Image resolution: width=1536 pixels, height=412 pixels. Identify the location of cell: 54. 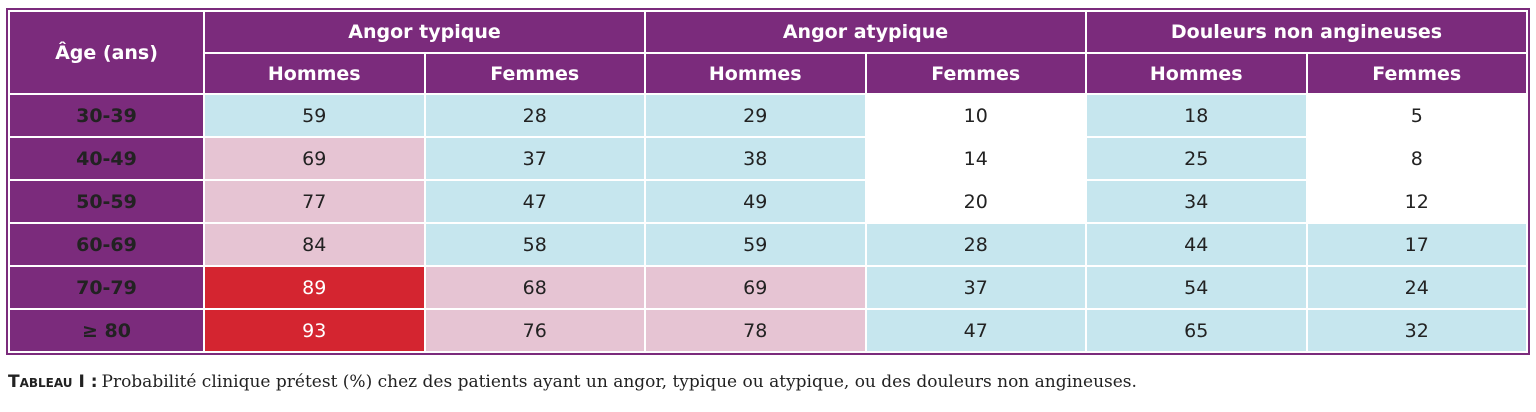
(1196, 287).